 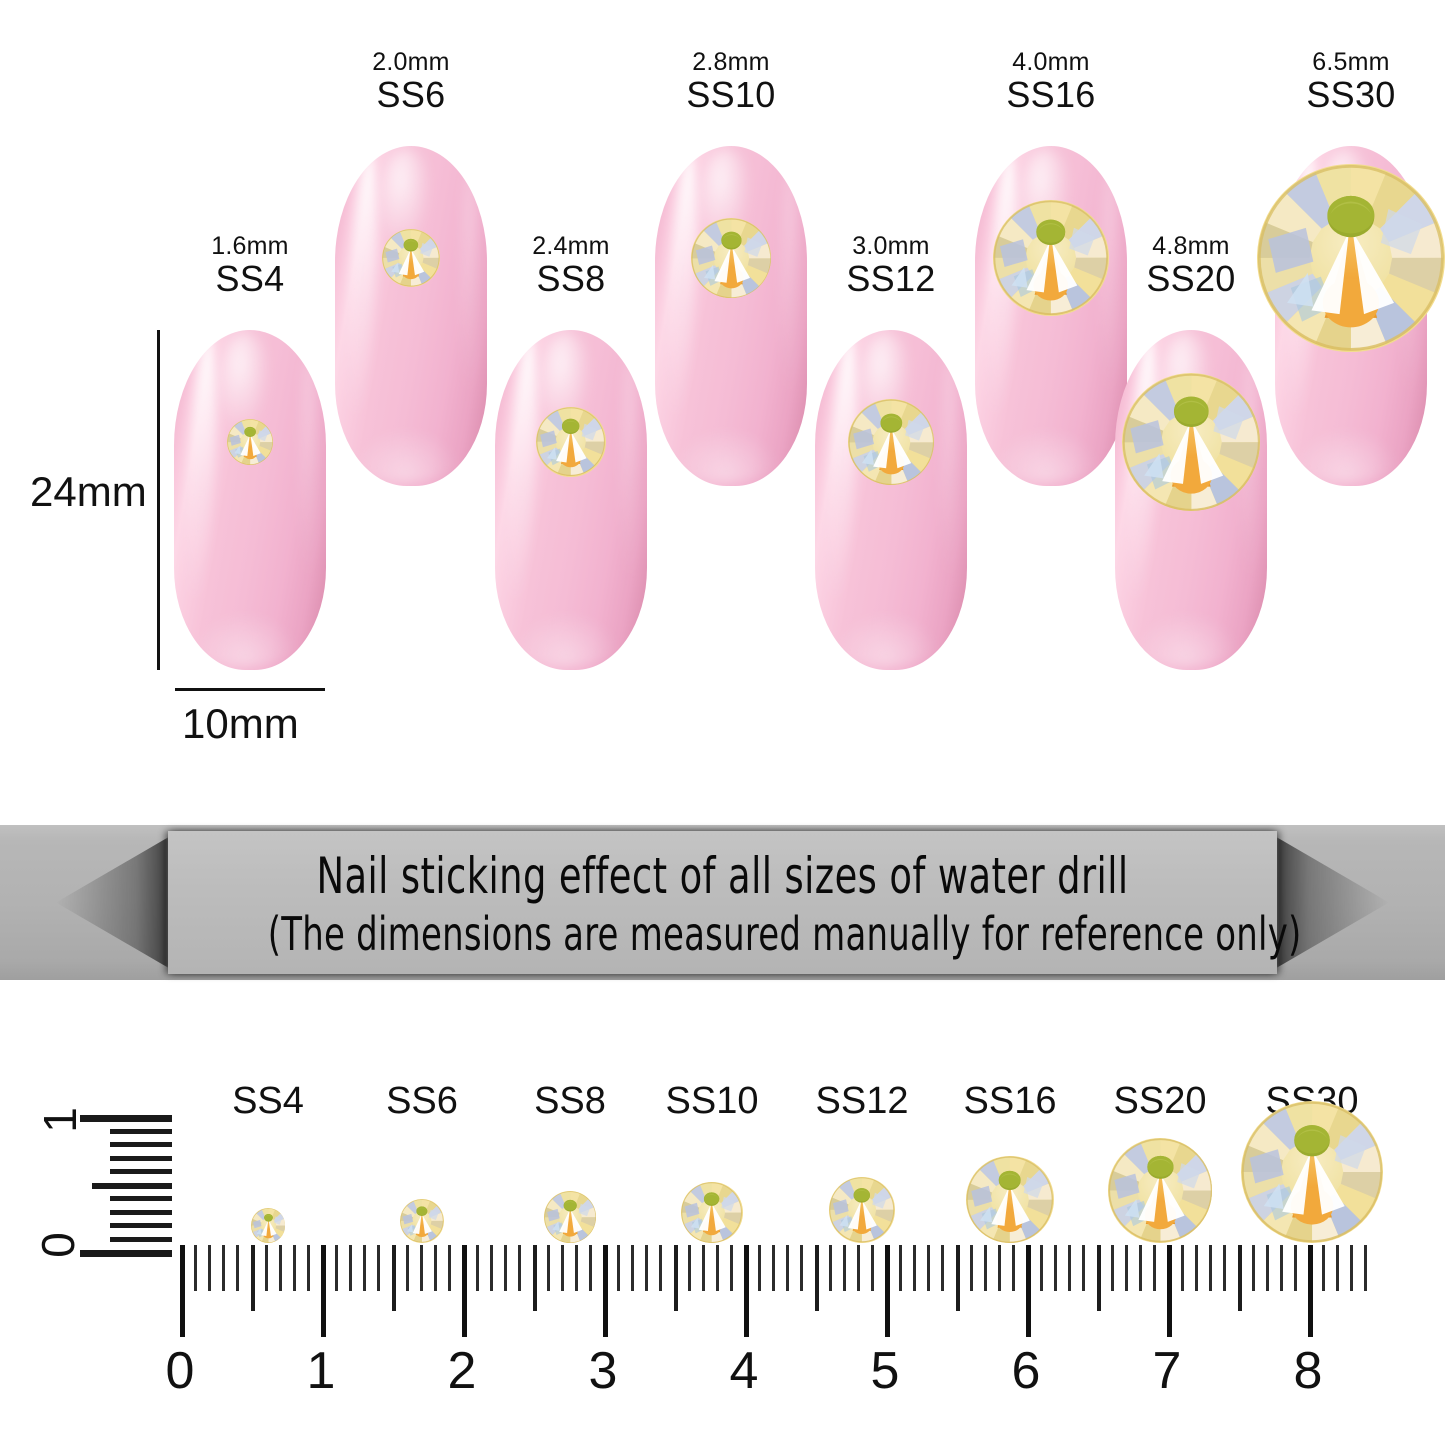 I want to click on ruler-number: 7, so click(x=1167, y=1371).